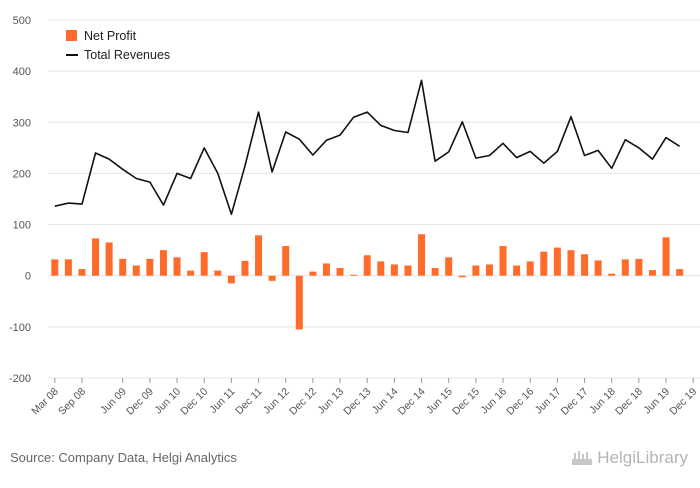  I want to click on x-tick-label: Sep 08, so click(72, 402).